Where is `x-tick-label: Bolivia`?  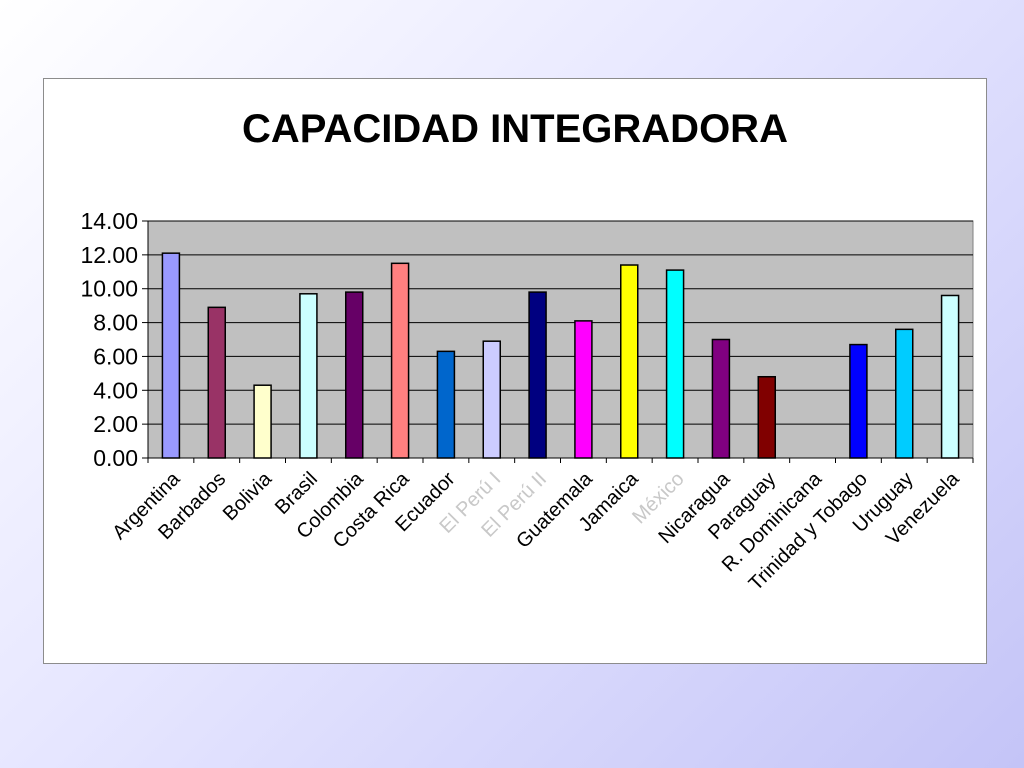 x-tick-label: Bolivia is located at coordinates (248, 496).